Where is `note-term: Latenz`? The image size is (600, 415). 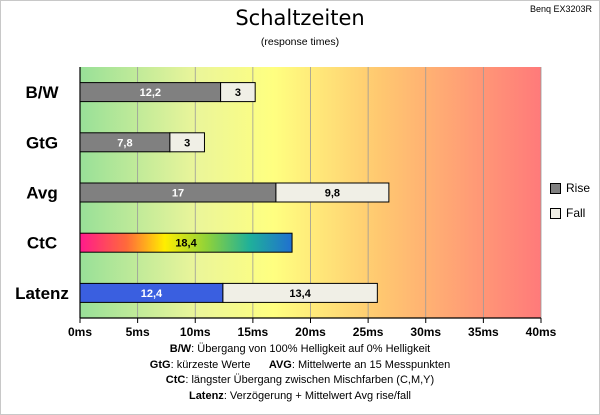
note-term: Latenz is located at coordinates (206, 395).